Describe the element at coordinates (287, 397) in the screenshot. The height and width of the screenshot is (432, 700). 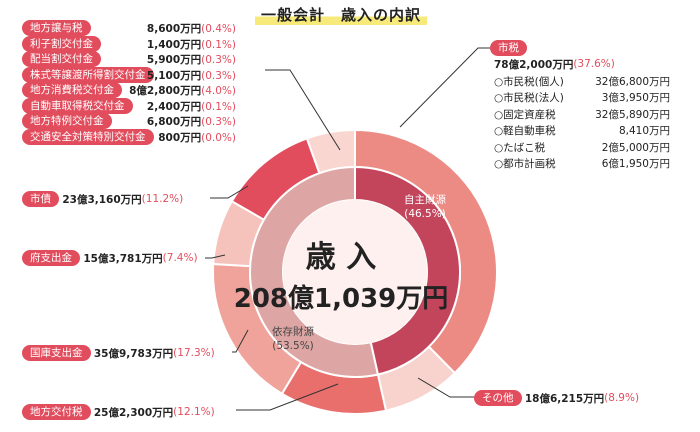
I see `leader-koufu` at that location.